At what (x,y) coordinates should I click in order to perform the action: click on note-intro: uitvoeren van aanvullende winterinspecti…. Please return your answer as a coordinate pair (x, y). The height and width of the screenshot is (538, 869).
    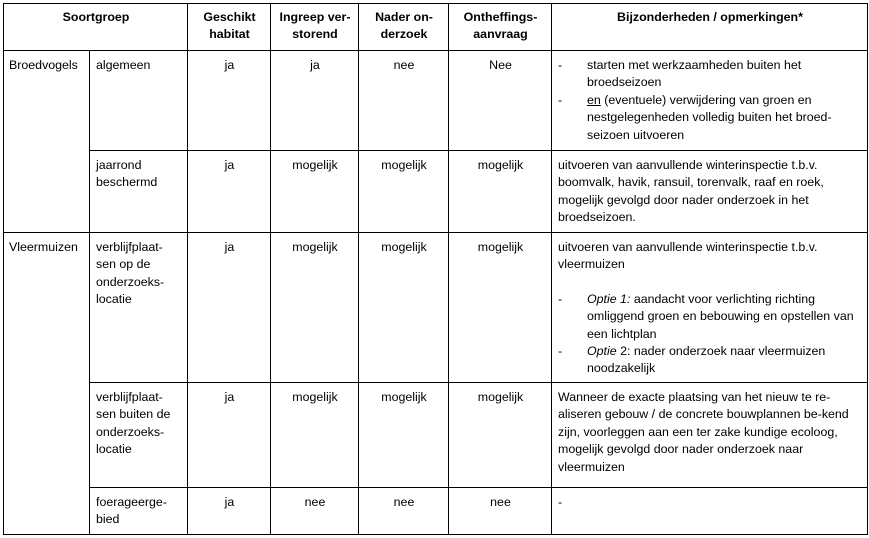
    Looking at the image, I should click on (688, 256).